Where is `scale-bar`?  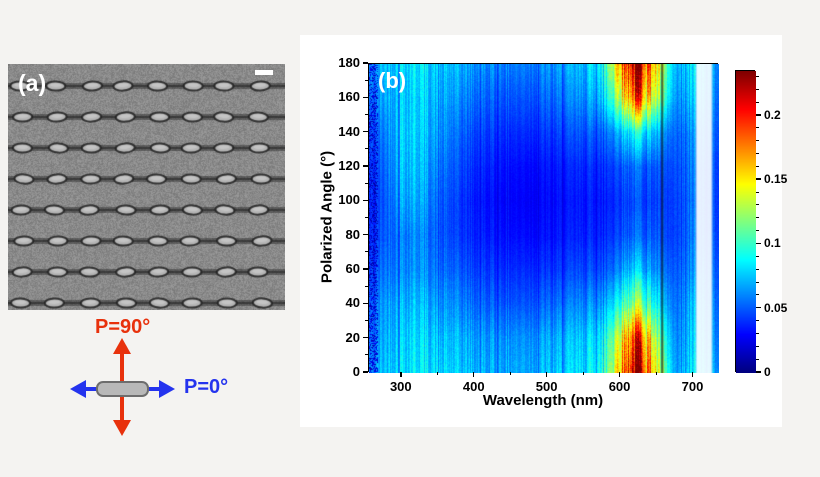
scale-bar is located at coordinates (264, 72).